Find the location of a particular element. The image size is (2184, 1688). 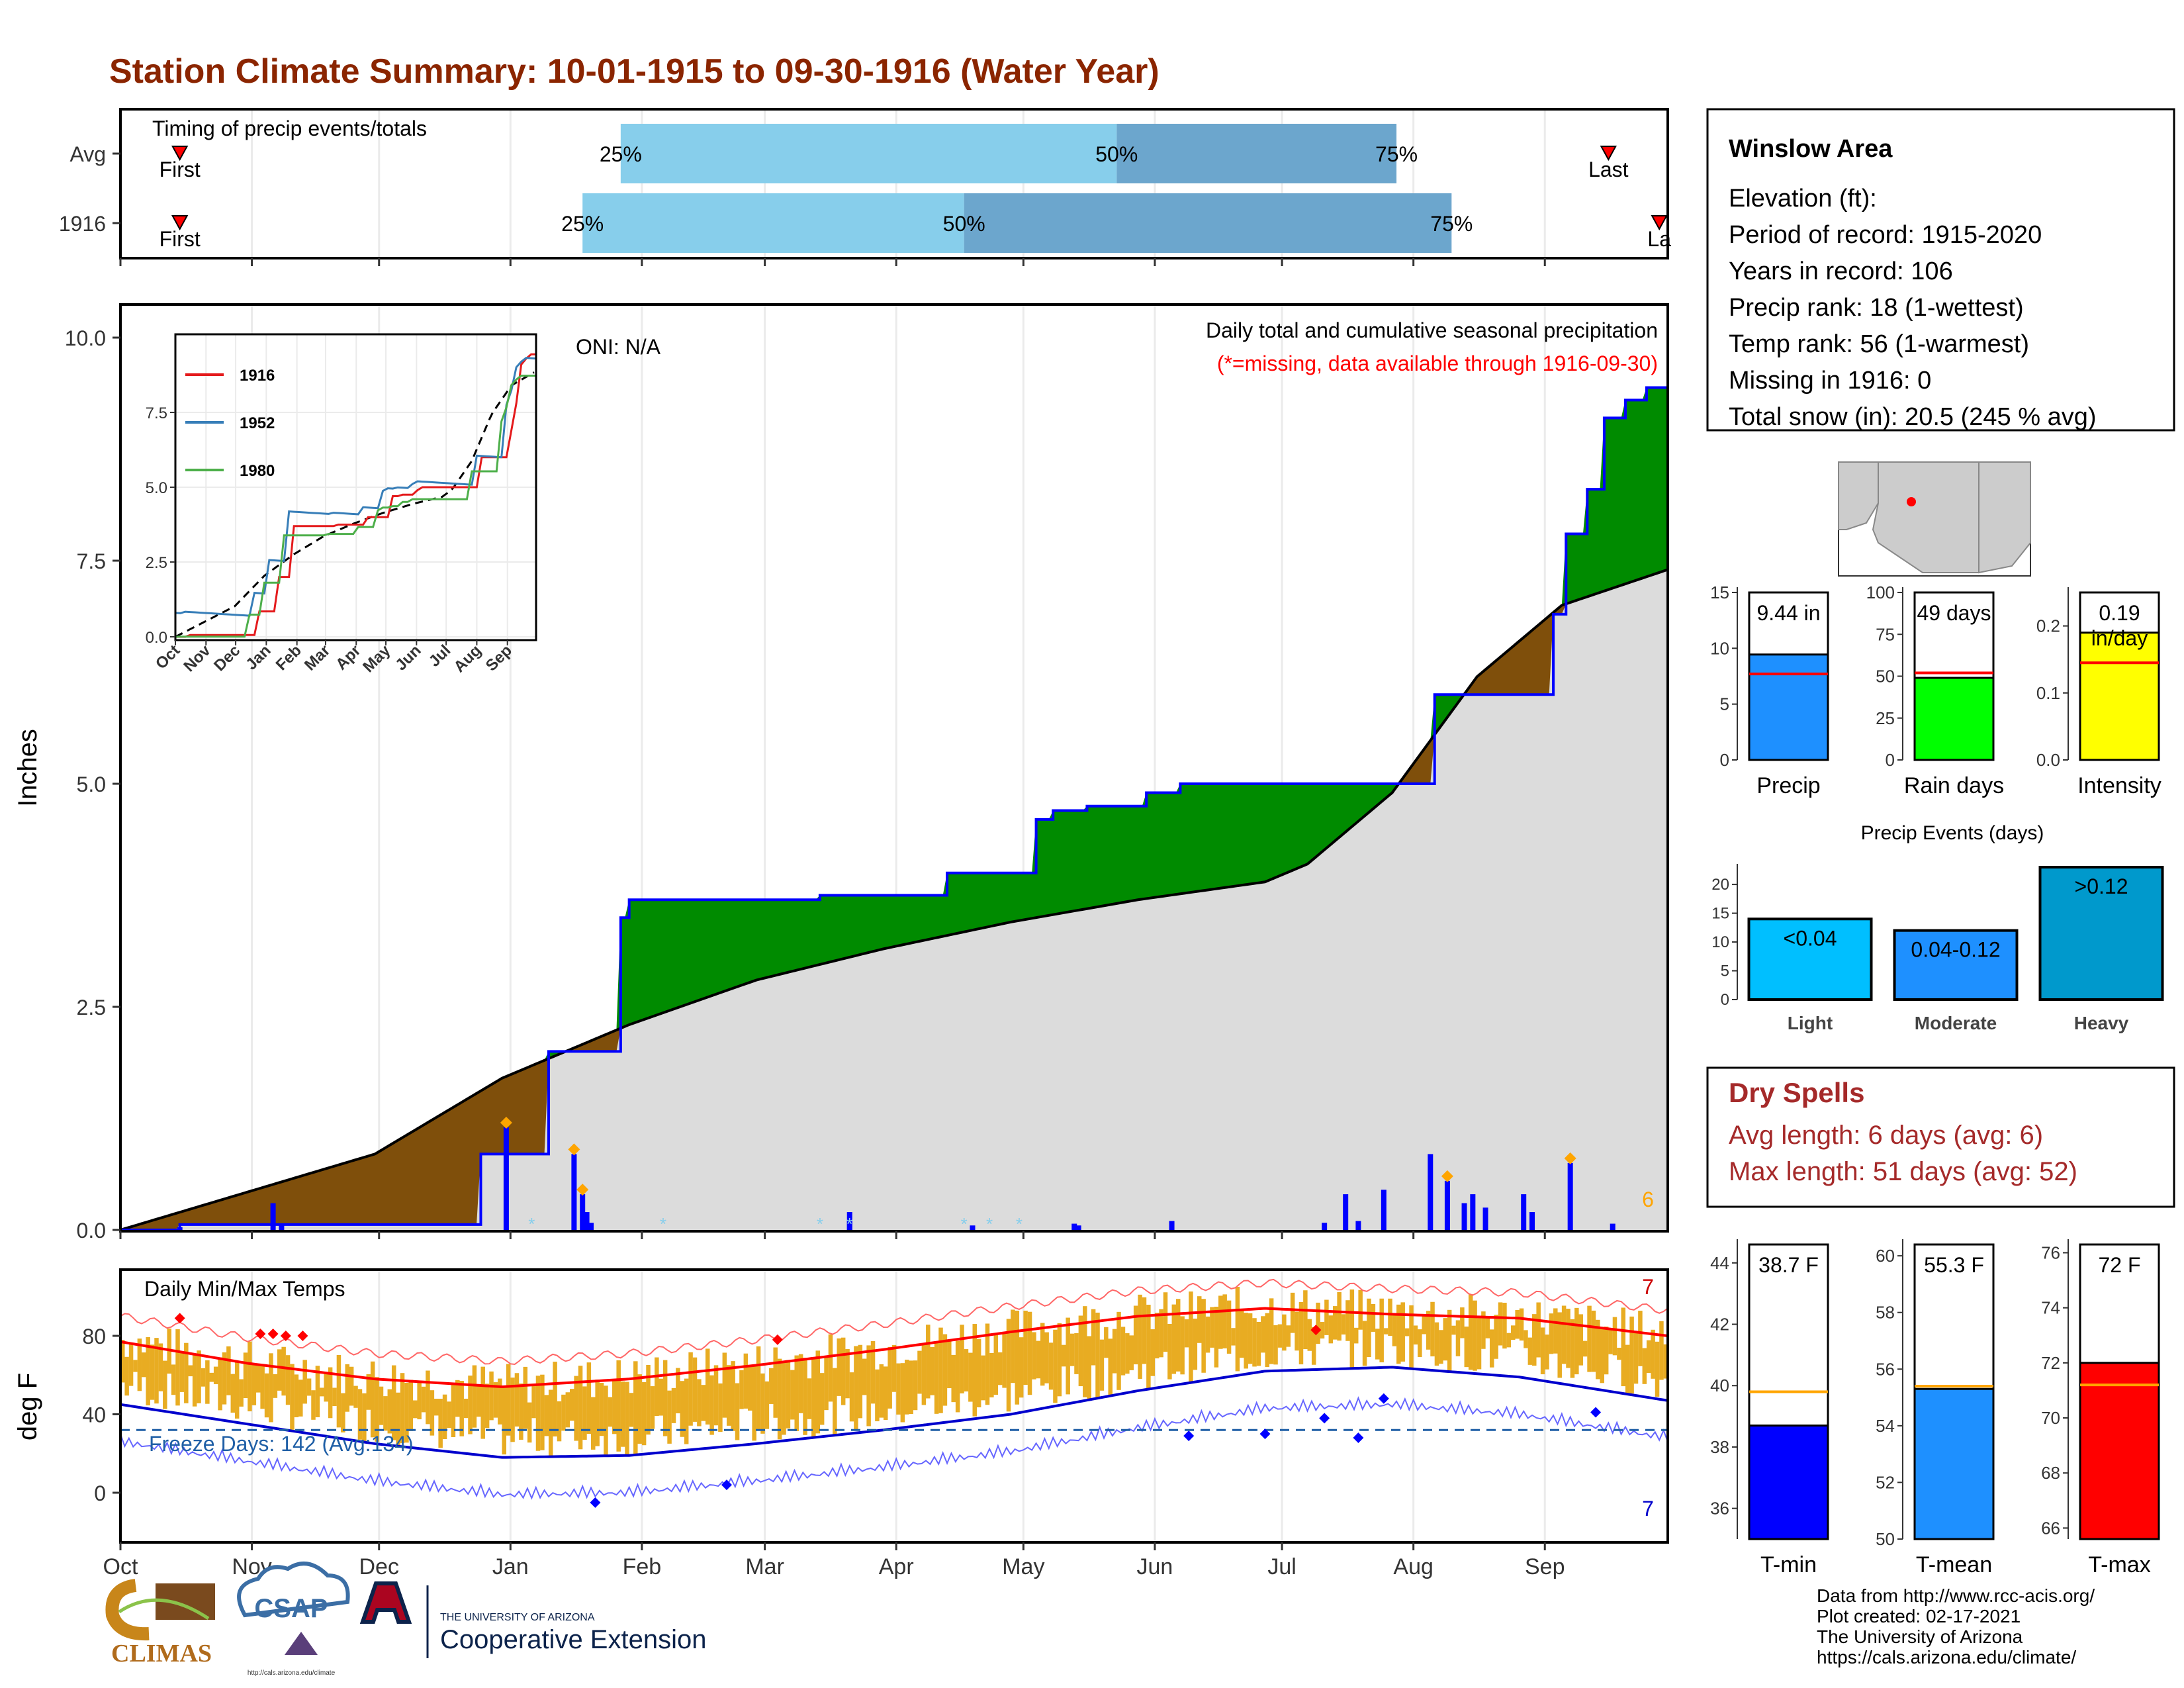

dry-spells-max: Max length: 51 days (avg: 52) is located at coordinates (1903, 1171).